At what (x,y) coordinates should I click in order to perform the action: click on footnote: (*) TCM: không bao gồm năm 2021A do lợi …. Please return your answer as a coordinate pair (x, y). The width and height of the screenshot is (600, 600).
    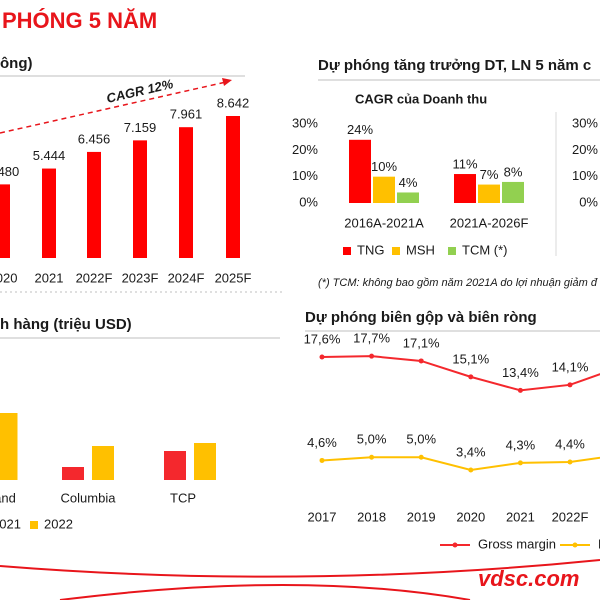
    Looking at the image, I should click on (458, 283).